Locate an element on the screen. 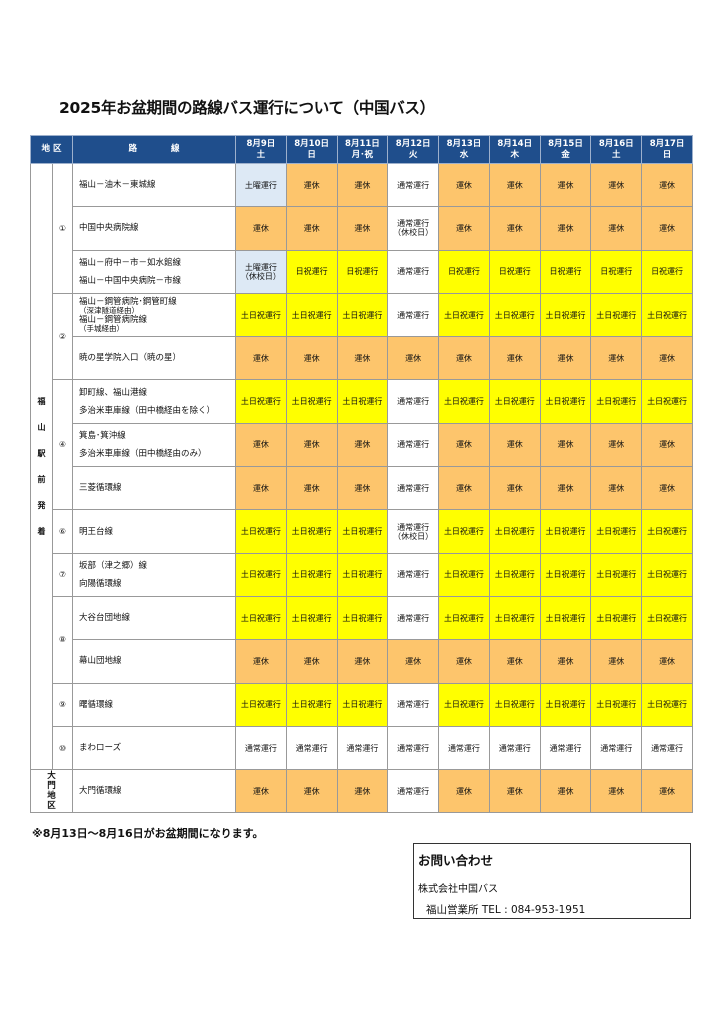 The height and width of the screenshot is (1024, 724). table-row: 大 門 地 区大門循環線 運休 運休 運休 通常運行 運休 運休 運休 運休 運休 is located at coordinates (361, 791).